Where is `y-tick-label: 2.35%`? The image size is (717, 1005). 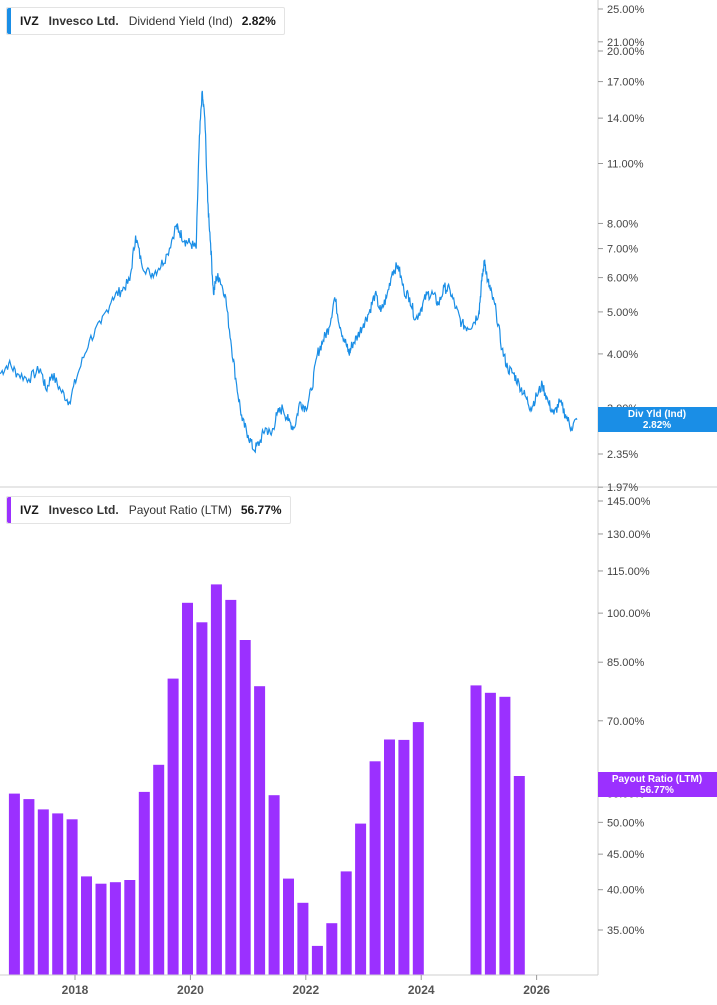 y-tick-label: 2.35% is located at coordinates (622, 455).